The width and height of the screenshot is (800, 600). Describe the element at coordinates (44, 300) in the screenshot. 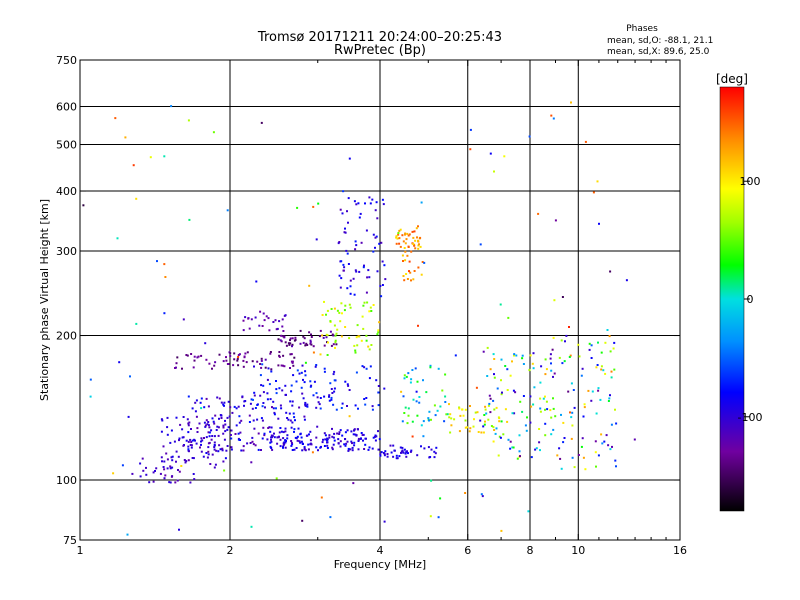

I see `y-axis-label: Stationary phase Virtual Height [km]` at that location.